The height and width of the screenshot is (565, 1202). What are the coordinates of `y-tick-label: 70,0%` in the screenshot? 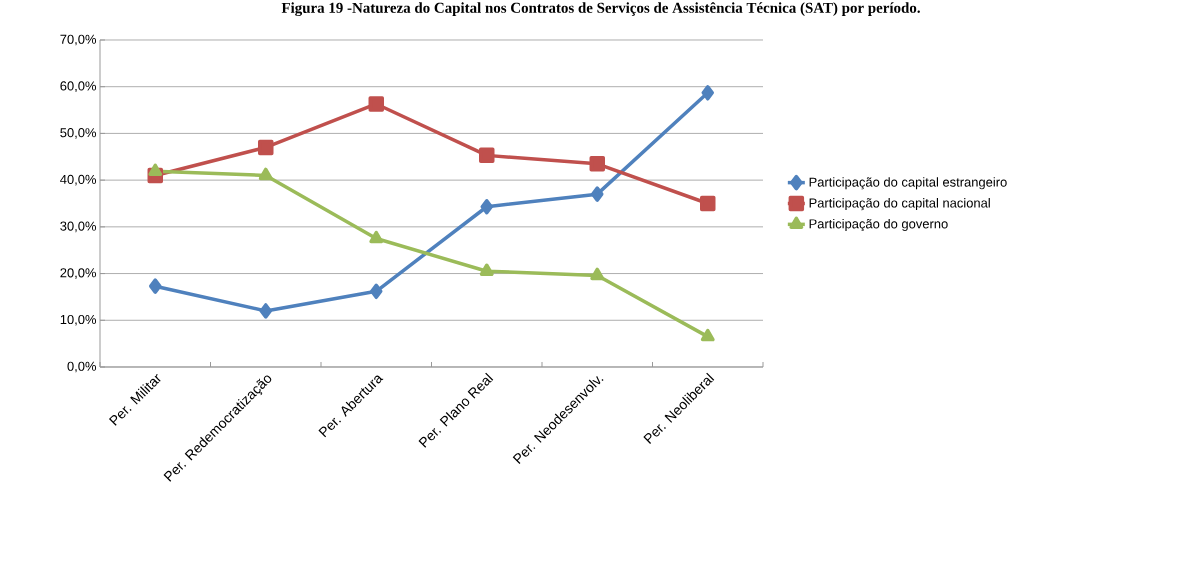 It's located at (78, 40).